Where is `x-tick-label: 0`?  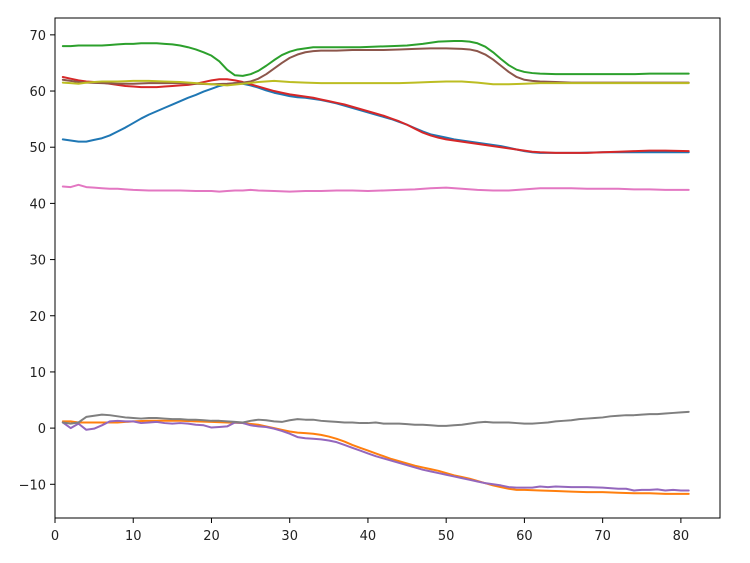
x-tick-label: 0 is located at coordinates (55, 536).